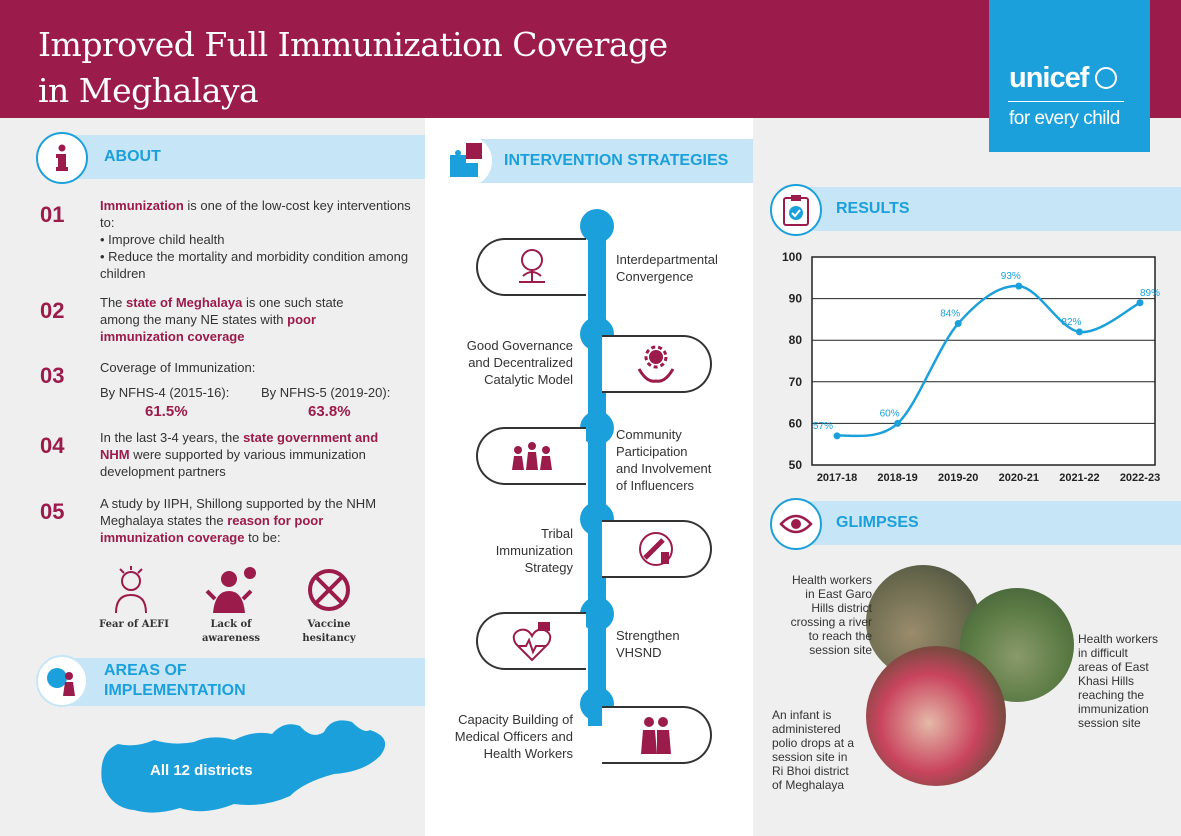 This screenshot has height=836, width=1181. I want to click on community-icon, so click(532, 456).